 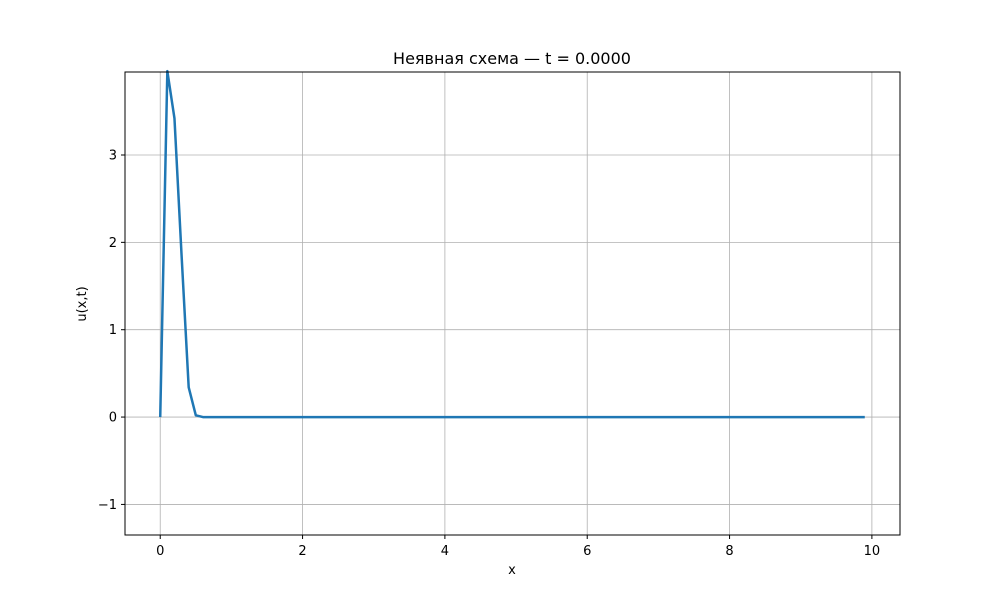 I want to click on y-axis-ticks: −1 0 1 2 3, so click(x=111, y=330).